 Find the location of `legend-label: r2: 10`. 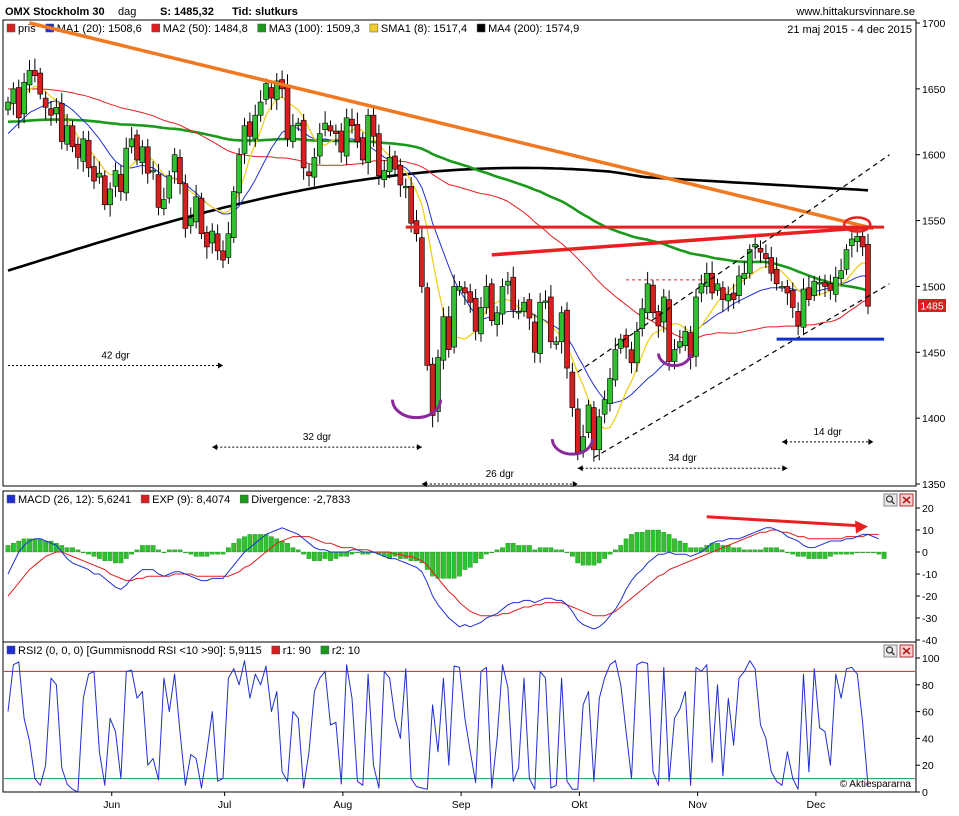

legend-label: r2: 10 is located at coordinates (346, 651).